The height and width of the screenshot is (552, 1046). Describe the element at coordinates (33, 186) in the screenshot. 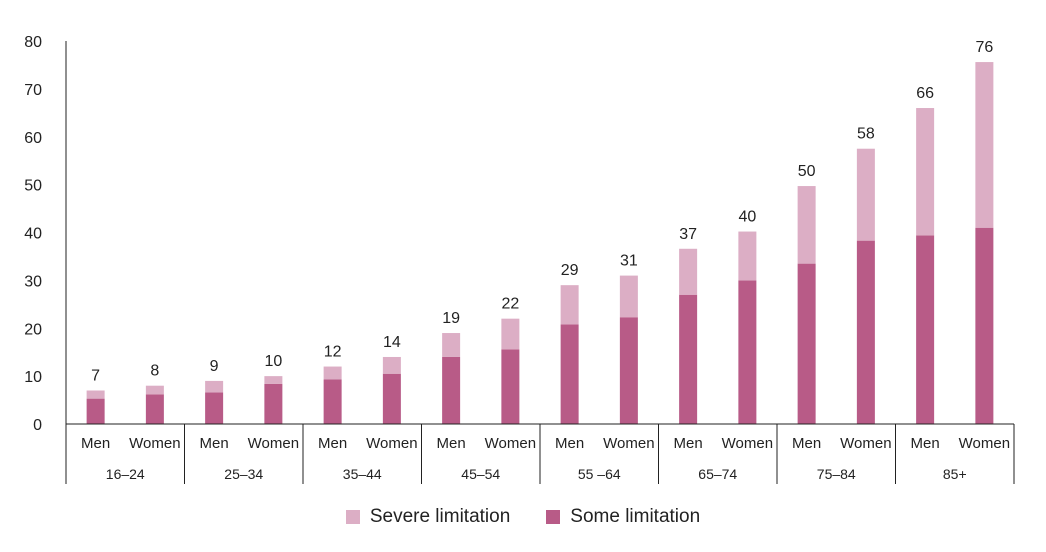

I see `y-tick-label: 50` at that location.